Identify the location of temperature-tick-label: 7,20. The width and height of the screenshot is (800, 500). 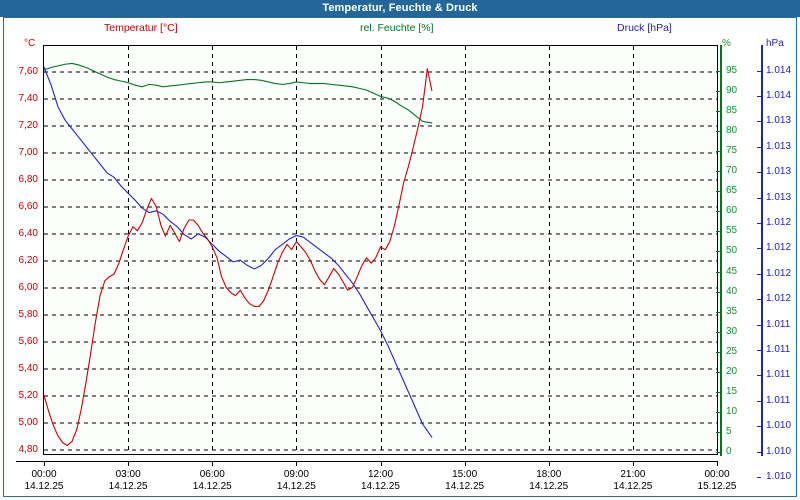
(28, 125).